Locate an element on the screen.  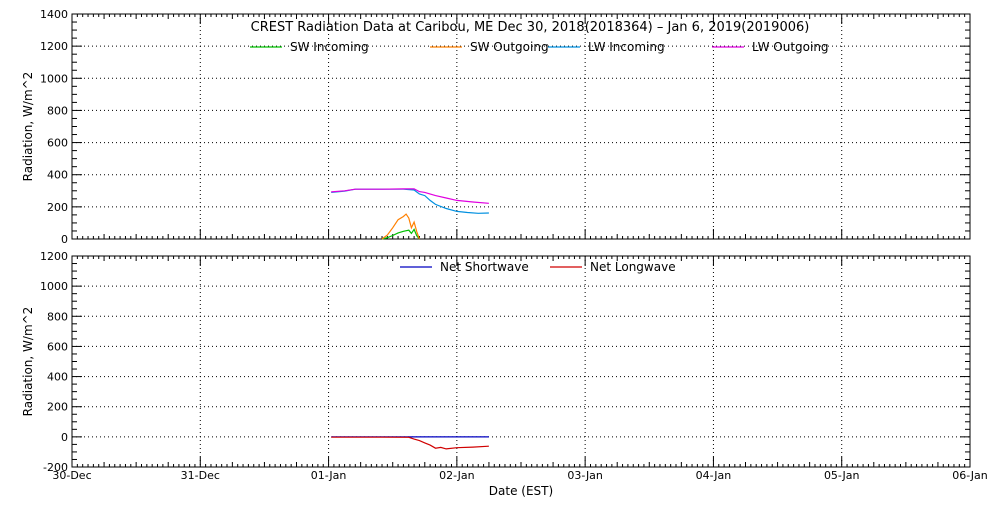
legend-label-net-shortwave: Net Shortwave is located at coordinates (484, 267).